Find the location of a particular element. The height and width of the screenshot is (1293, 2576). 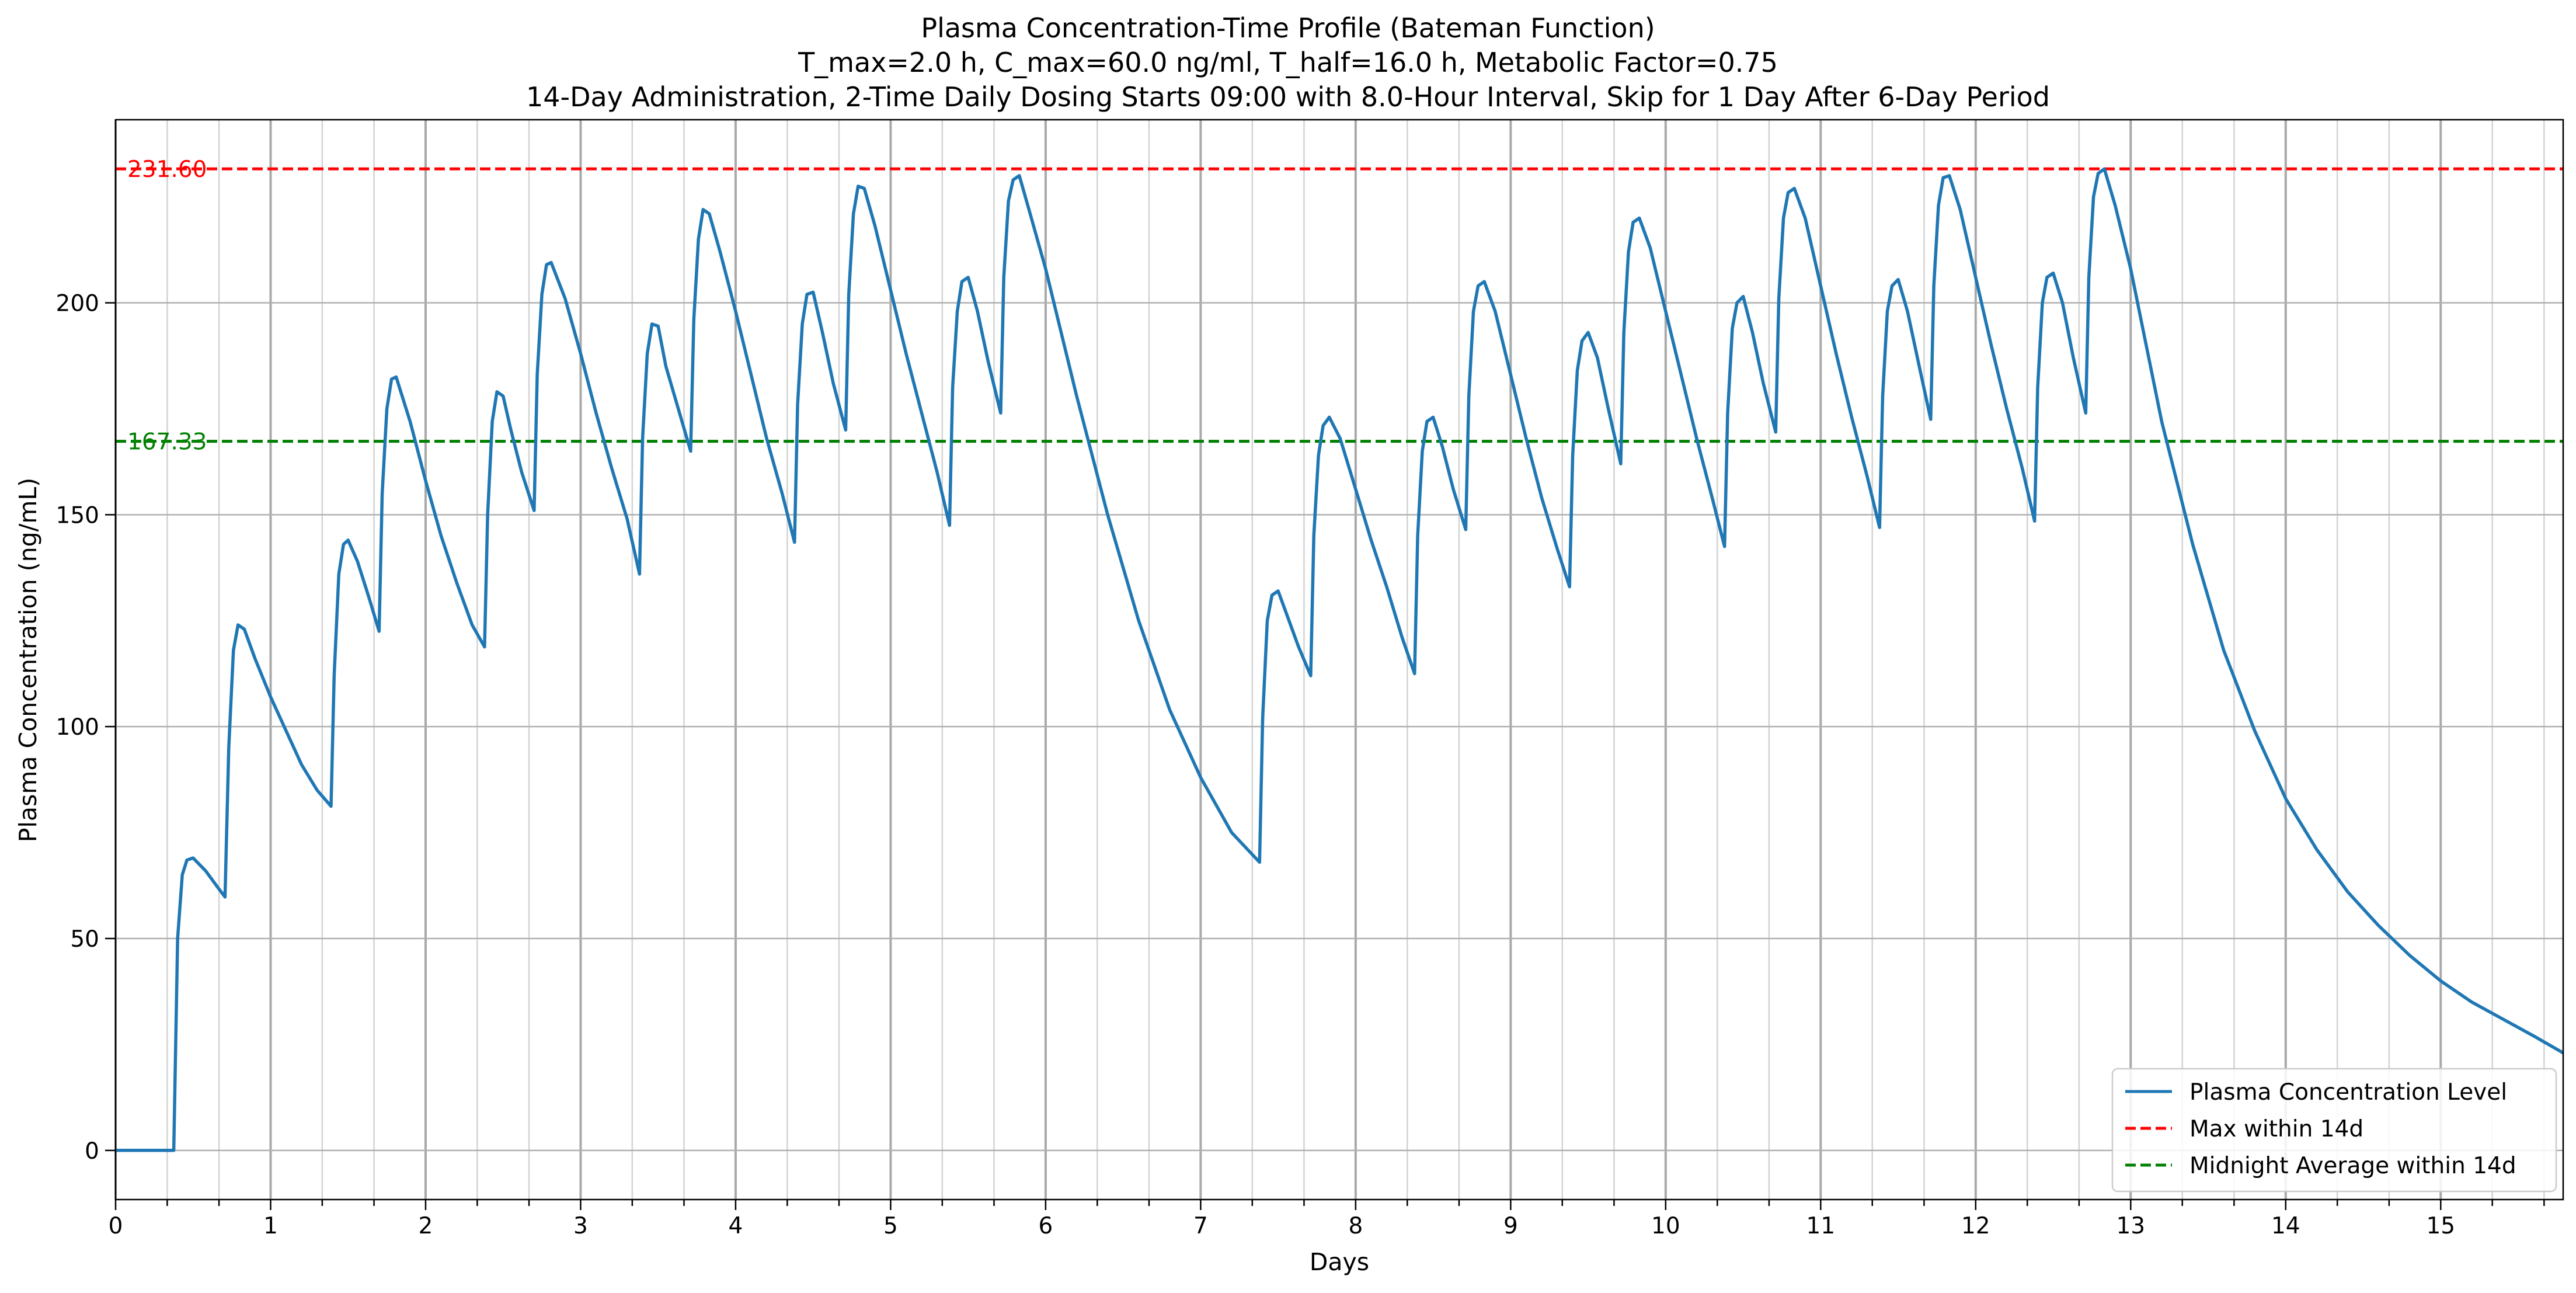

legend-label-concentration: Plasma Concentration Level is located at coordinates (2348, 1092).